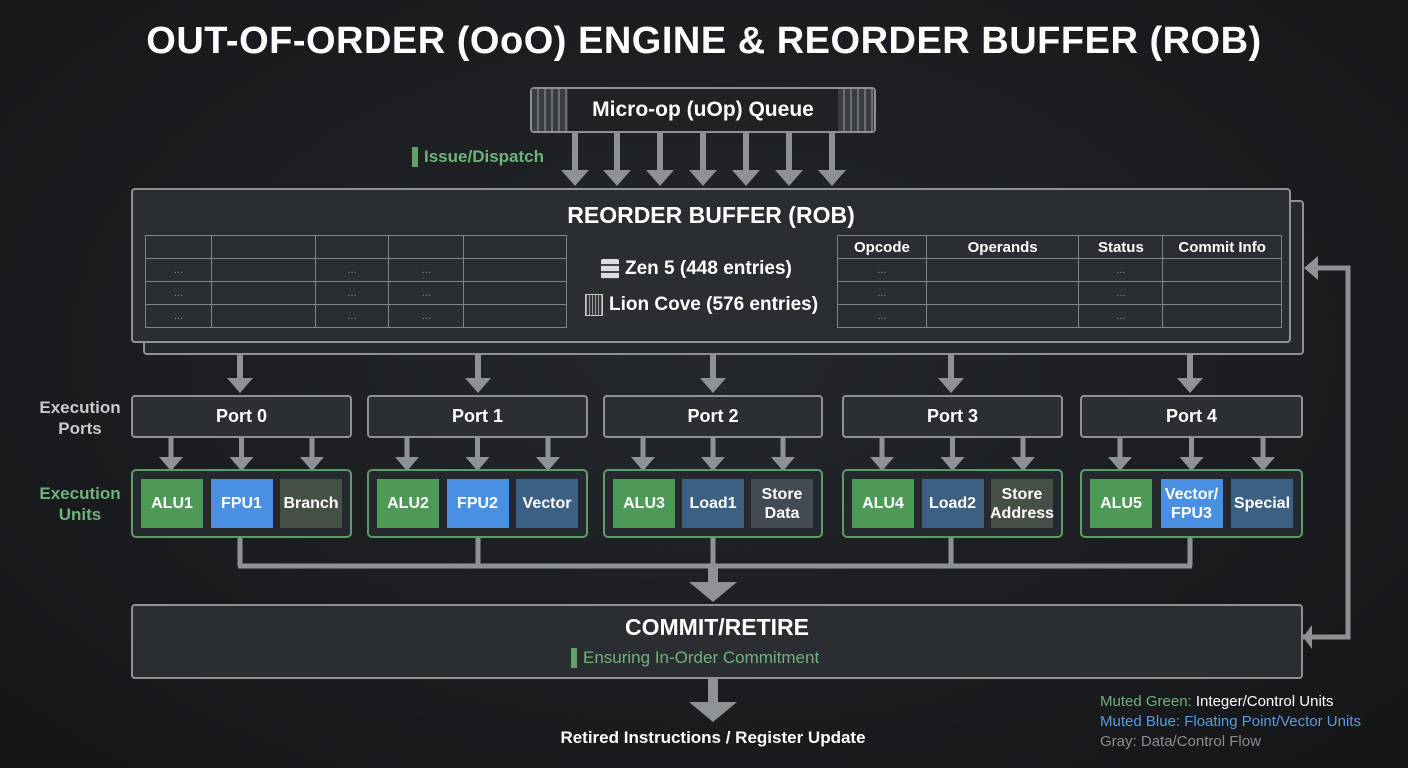 Image resolution: width=1408 pixels, height=768 pixels. Describe the element at coordinates (241, 416) in the screenshot. I see `port-0: Port 0` at that location.